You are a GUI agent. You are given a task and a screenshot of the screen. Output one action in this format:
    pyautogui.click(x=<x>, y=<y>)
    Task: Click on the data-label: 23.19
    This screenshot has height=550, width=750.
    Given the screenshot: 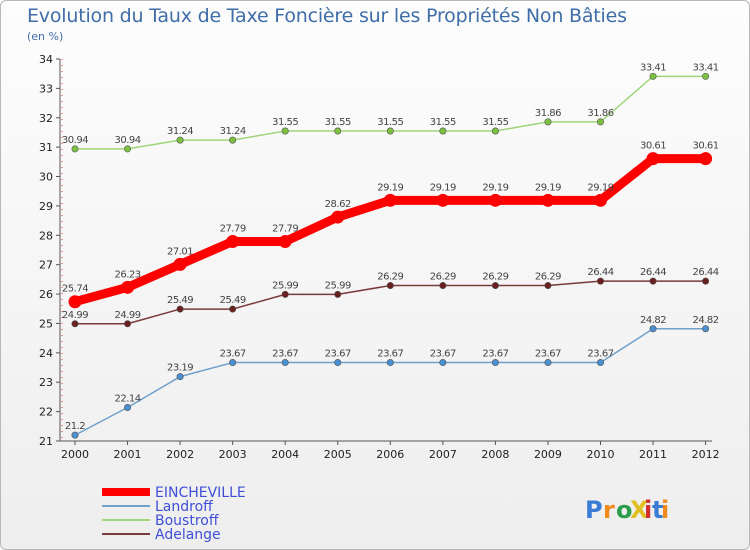 What is the action you would take?
    pyautogui.click(x=180, y=368)
    